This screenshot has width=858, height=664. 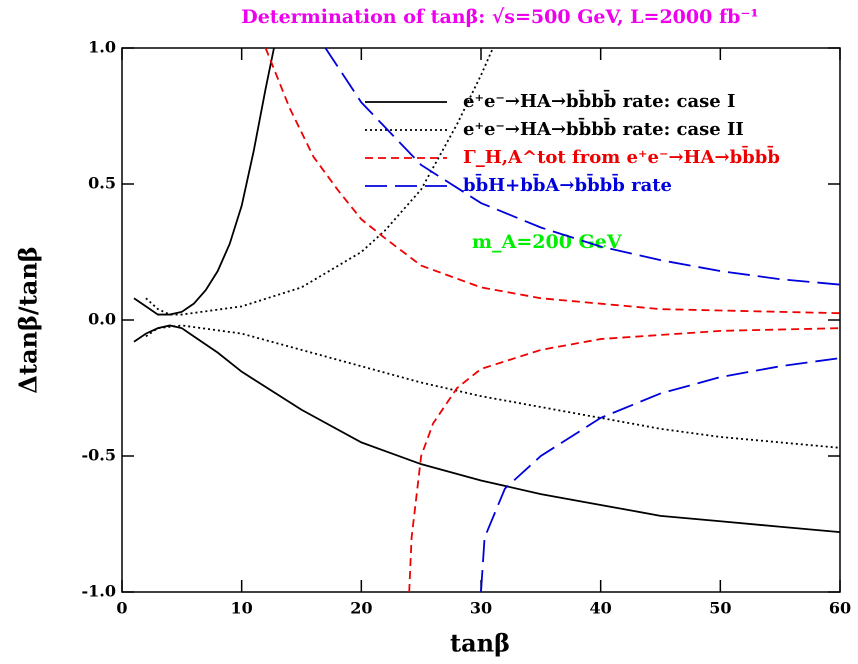 I want to click on legend-label: bb̄H+bb̄A→bb̄bb̄ rate, so click(x=567, y=185).